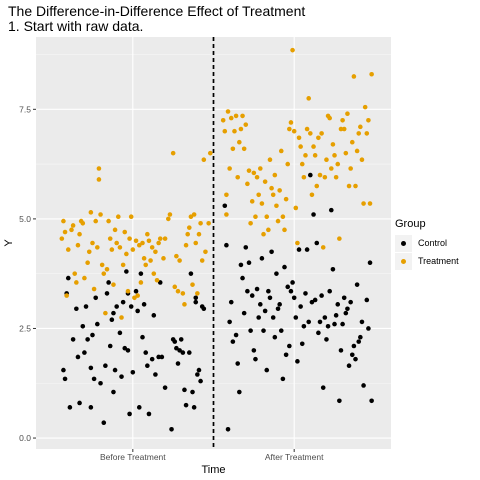 The image size is (480, 480). Describe the element at coordinates (25, 438) in the screenshot. I see `y-tick-label: 0.0` at that location.